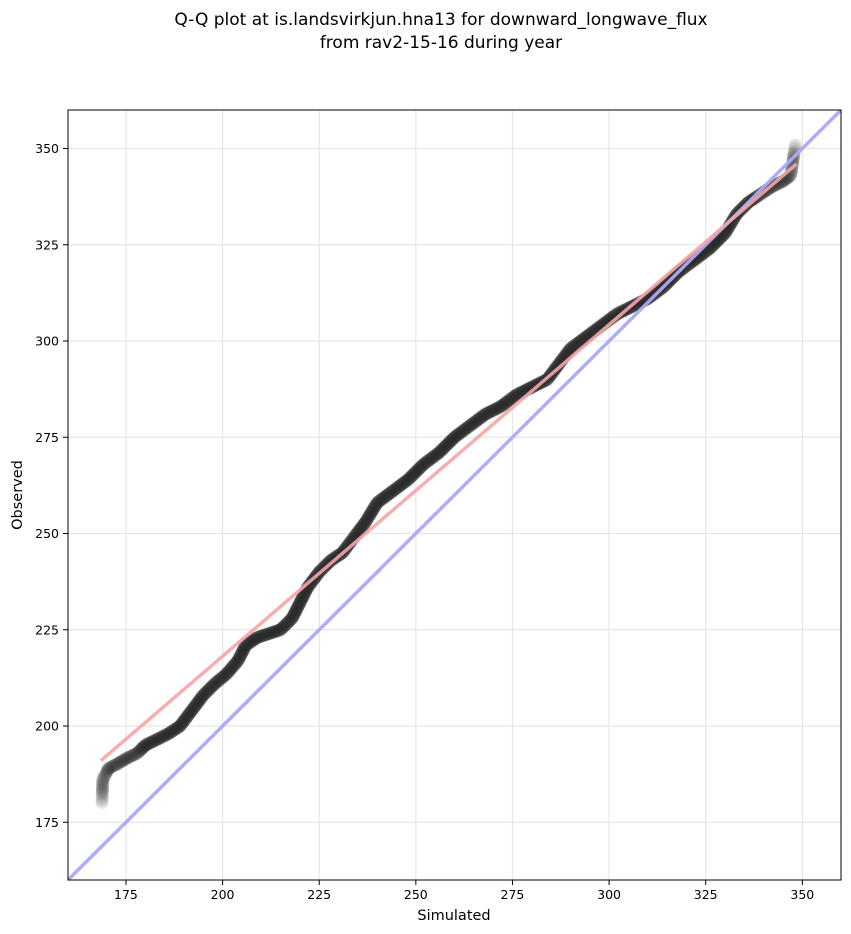 The width and height of the screenshot is (851, 934). What do you see at coordinates (47, 533) in the screenshot?
I see `y-tick-label: 250` at bounding box center [47, 533].